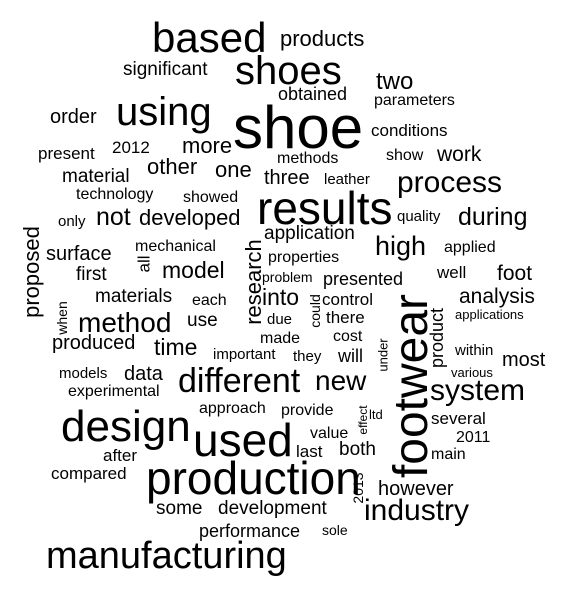 The height and width of the screenshot is (597, 576). Describe the element at coordinates (489, 314) in the screenshot. I see `word-applications: applications` at that location.